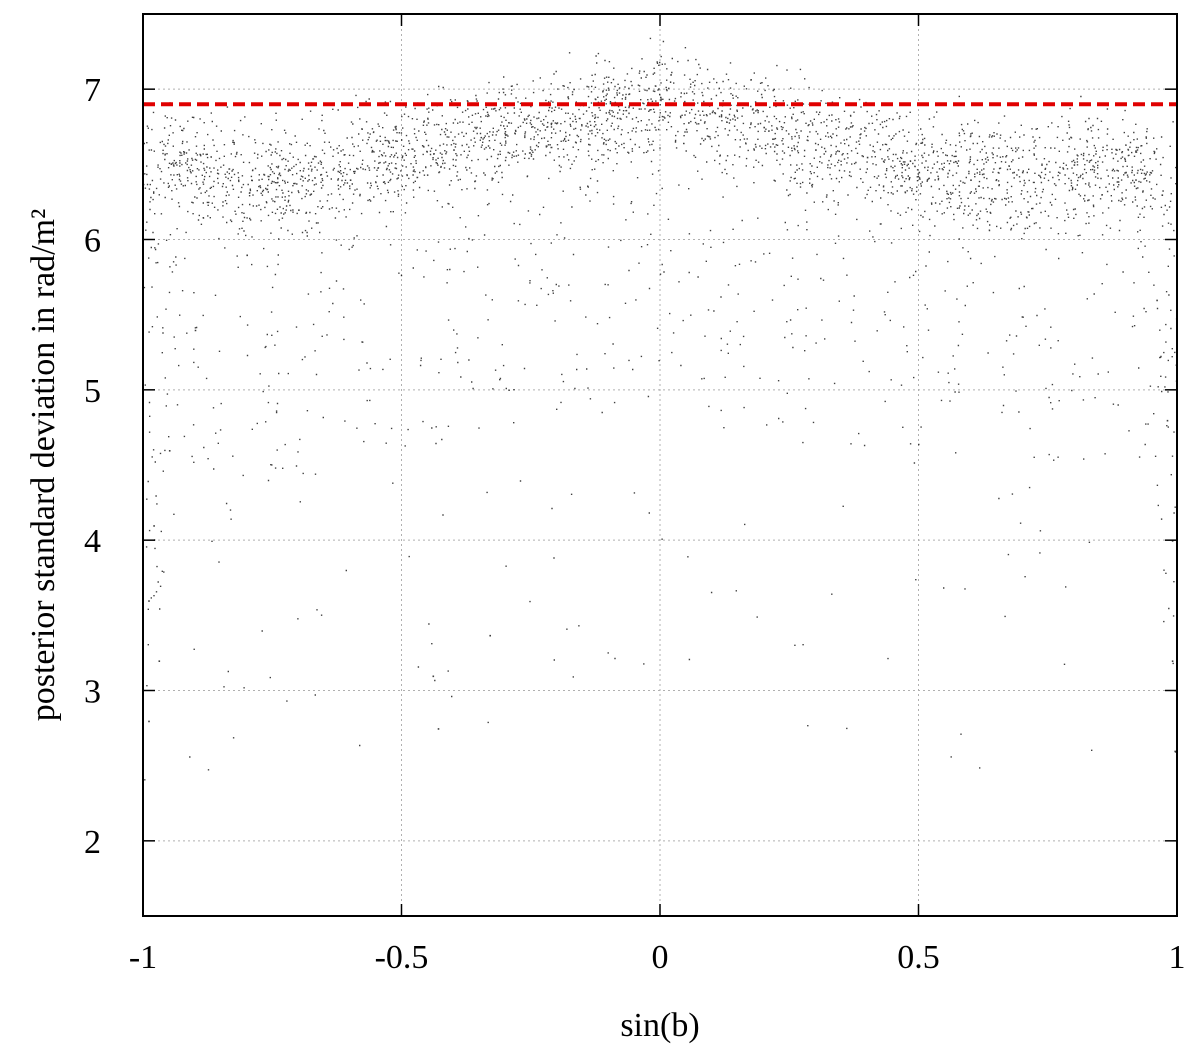 The width and height of the screenshot is (1200, 1048). Describe the element at coordinates (43, 465) in the screenshot. I see `y-axis-label: posterior standard deviation in rad/m²` at that location.